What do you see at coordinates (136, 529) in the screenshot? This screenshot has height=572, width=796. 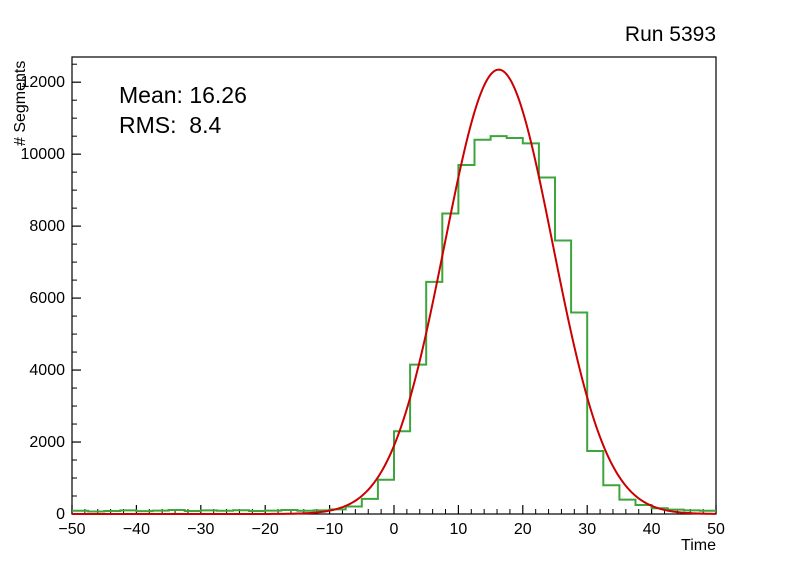 I see `x-tick-label: −40` at bounding box center [136, 529].